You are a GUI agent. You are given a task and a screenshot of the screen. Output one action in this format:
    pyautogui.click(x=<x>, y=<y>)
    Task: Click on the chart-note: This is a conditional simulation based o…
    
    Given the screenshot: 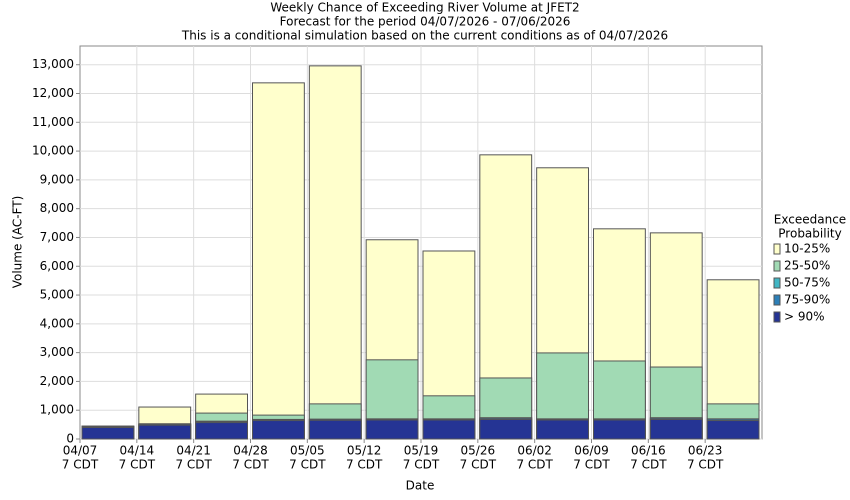 What is the action you would take?
    pyautogui.click(x=424, y=36)
    